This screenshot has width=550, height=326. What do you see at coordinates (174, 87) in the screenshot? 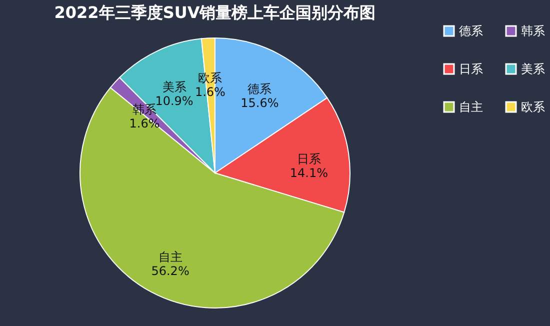
I see `slice-label: 美系` at bounding box center [174, 87].